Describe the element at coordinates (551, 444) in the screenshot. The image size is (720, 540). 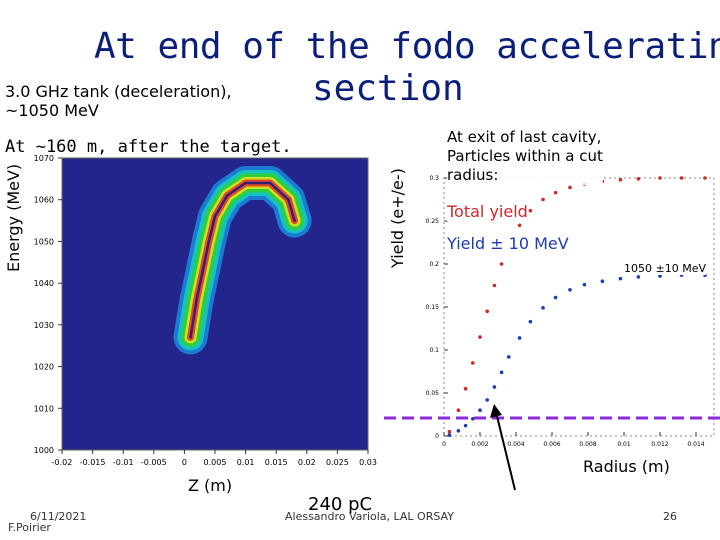
I see `yield-x-tick-label: 0.006` at that location.